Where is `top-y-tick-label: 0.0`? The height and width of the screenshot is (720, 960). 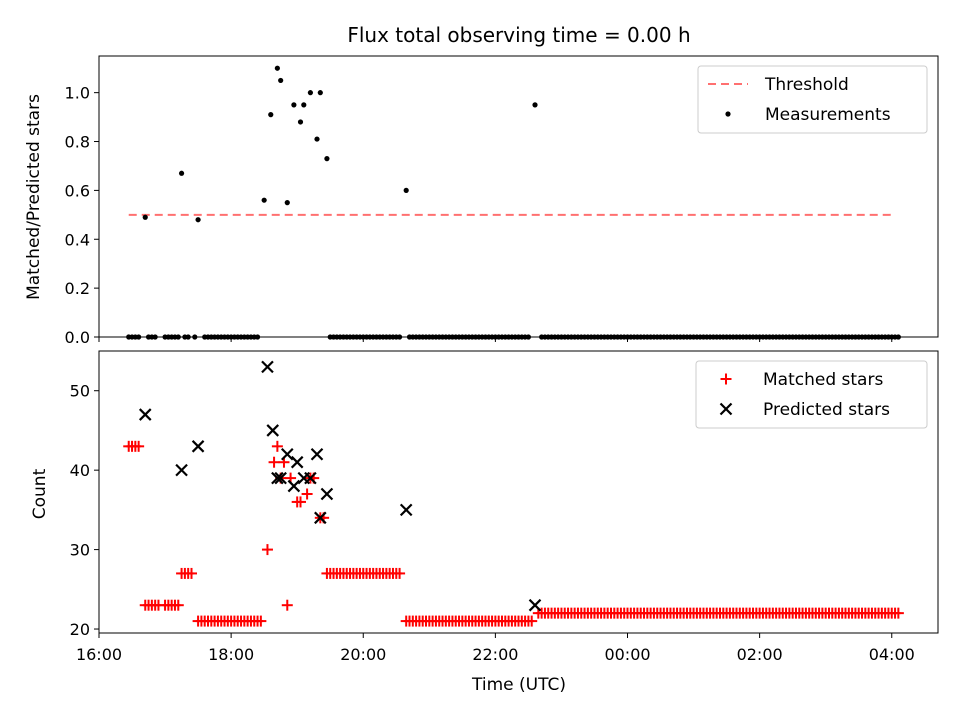 top-y-tick-label: 0.0 is located at coordinates (77, 337).